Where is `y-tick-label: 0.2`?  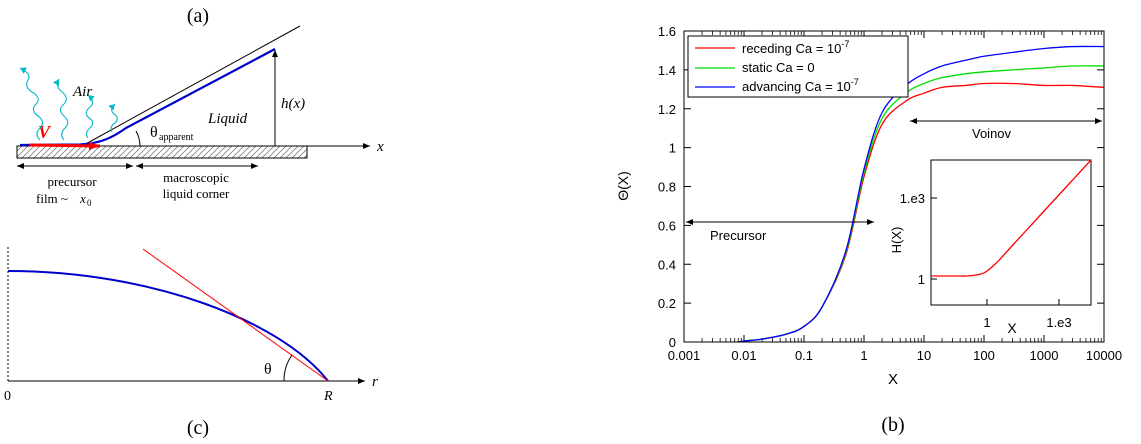
y-tick-label: 0.2 is located at coordinates (667, 303).